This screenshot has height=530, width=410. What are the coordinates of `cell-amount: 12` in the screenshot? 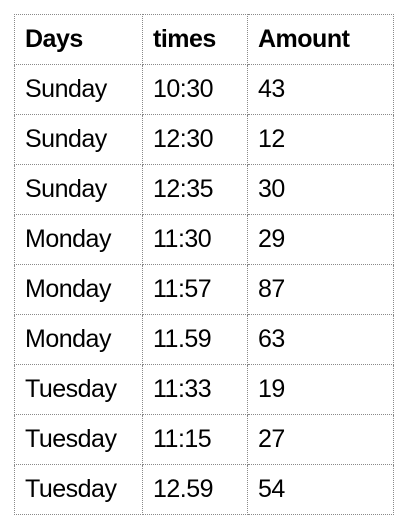 It's located at (320, 139).